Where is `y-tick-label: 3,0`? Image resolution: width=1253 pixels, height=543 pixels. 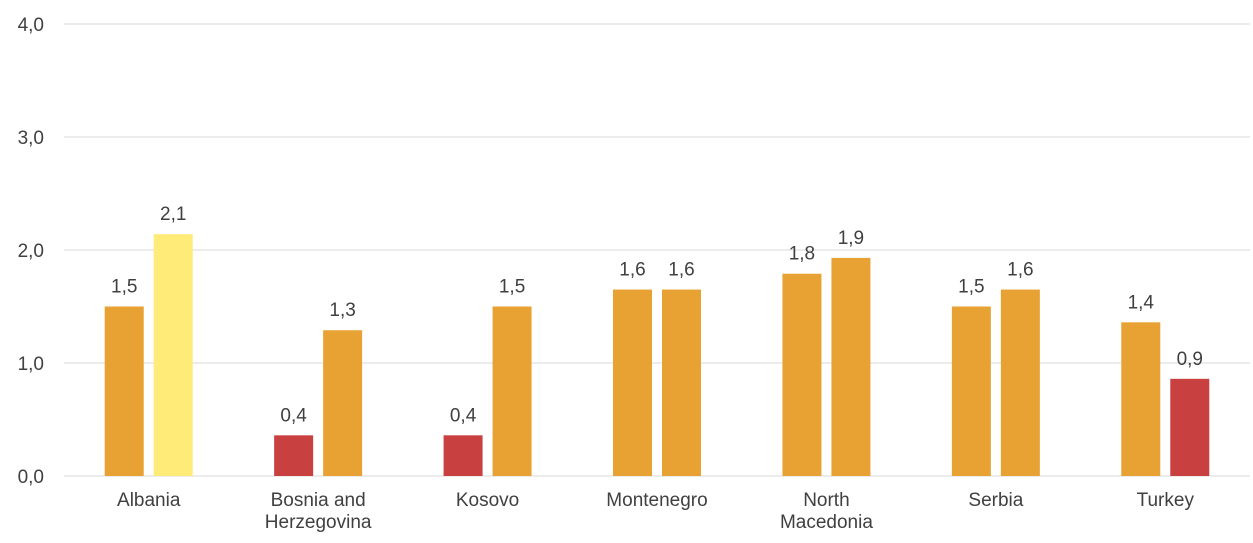
y-tick-label: 3,0 is located at coordinates (31, 138).